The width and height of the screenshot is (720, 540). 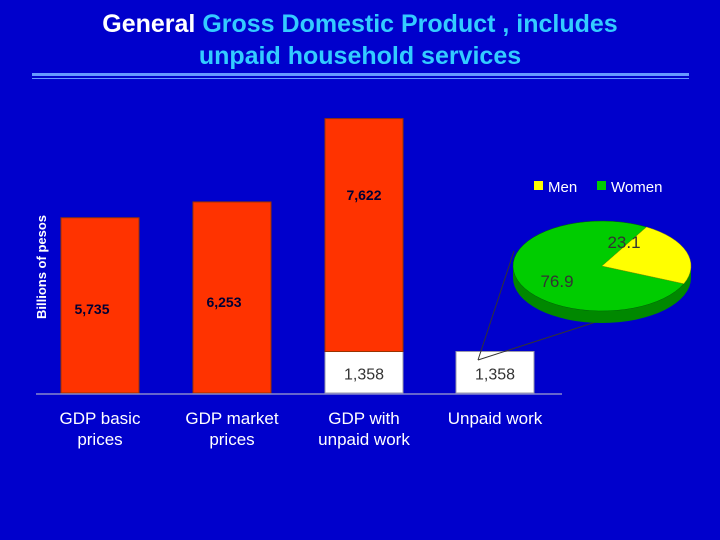 What do you see at coordinates (364, 418) in the screenshot?
I see `category-label: GDP with` at bounding box center [364, 418].